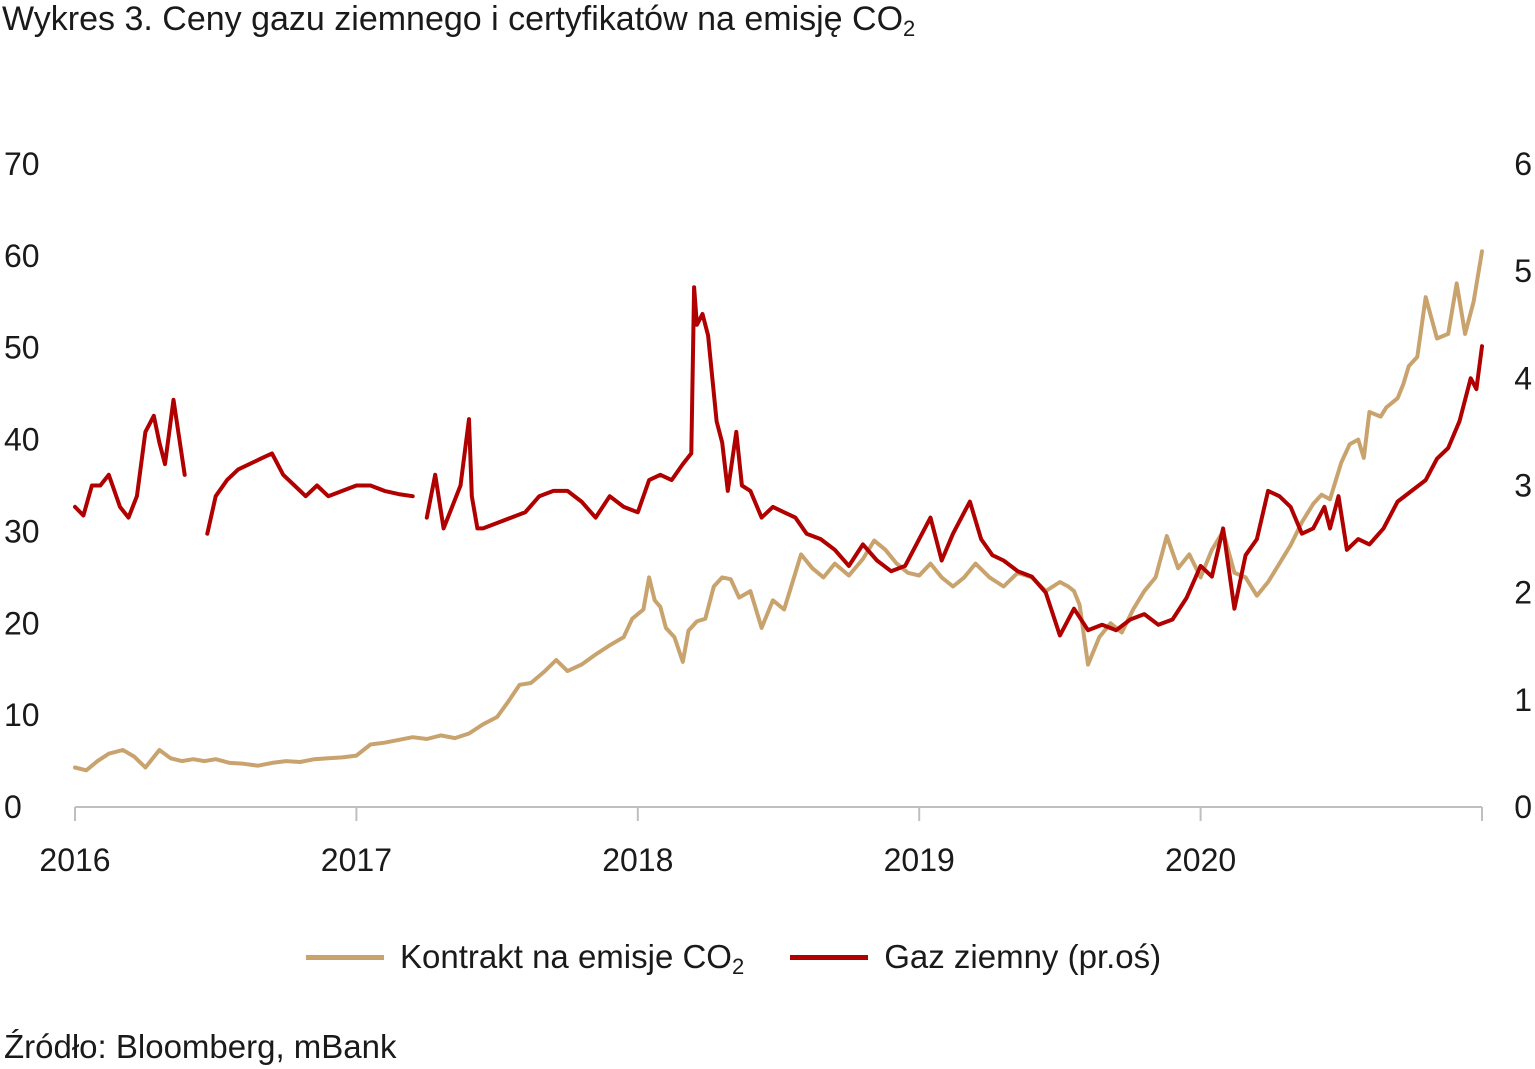  I want to click on x-tick-label: 2016, so click(74, 860).